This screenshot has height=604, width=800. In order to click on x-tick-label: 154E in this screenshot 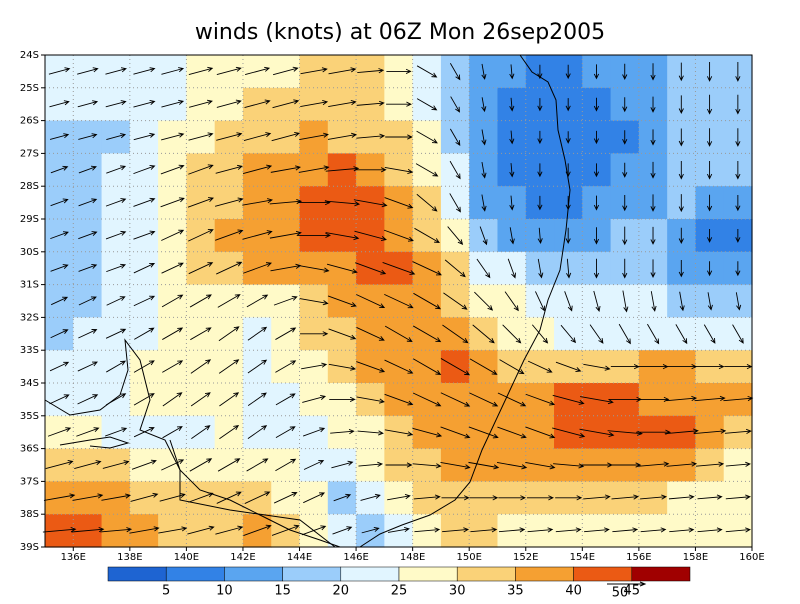, I will do `click(582, 557)`.